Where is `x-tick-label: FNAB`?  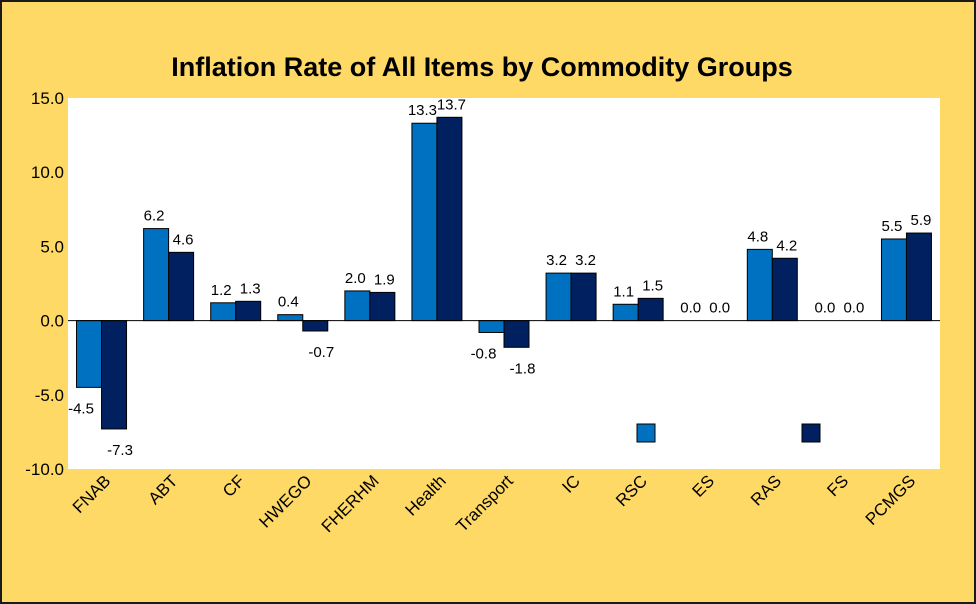 x-tick-label: FNAB is located at coordinates (91, 493).